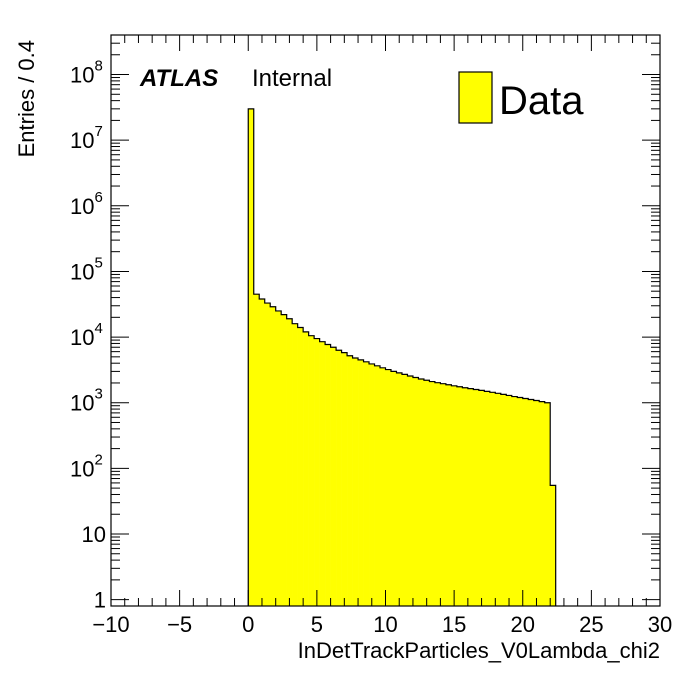  Describe the element at coordinates (86, 466) in the screenshot. I see `y-tick-label: 10²` at that location.